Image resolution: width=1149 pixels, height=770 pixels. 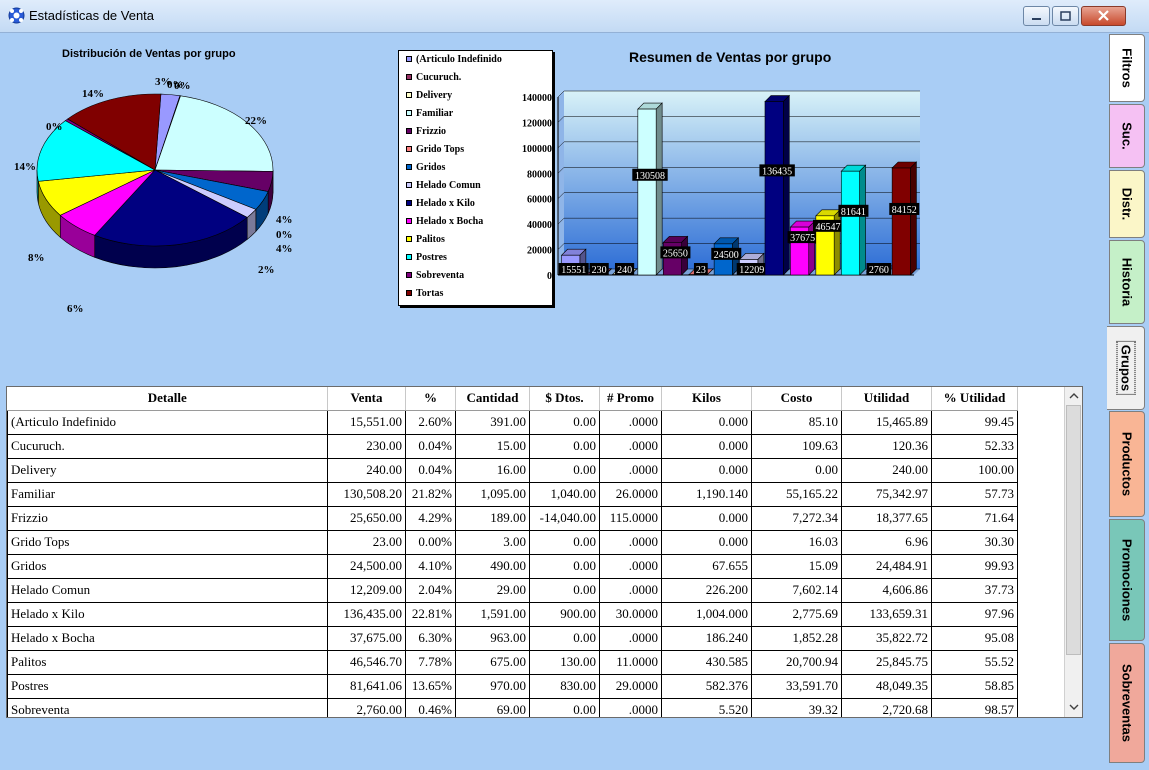 What do you see at coordinates (630, 662) in the screenshot?
I see `table-cell: 11.0000` at bounding box center [630, 662].